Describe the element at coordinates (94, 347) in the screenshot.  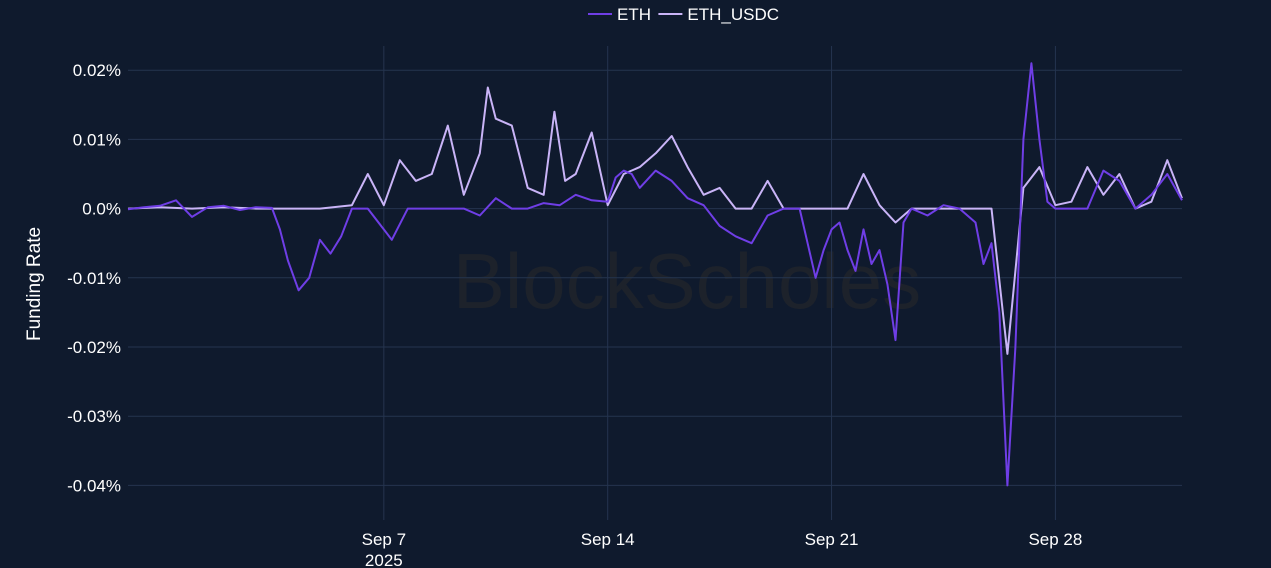
I see `y-tick-label: -0.02%` at that location.